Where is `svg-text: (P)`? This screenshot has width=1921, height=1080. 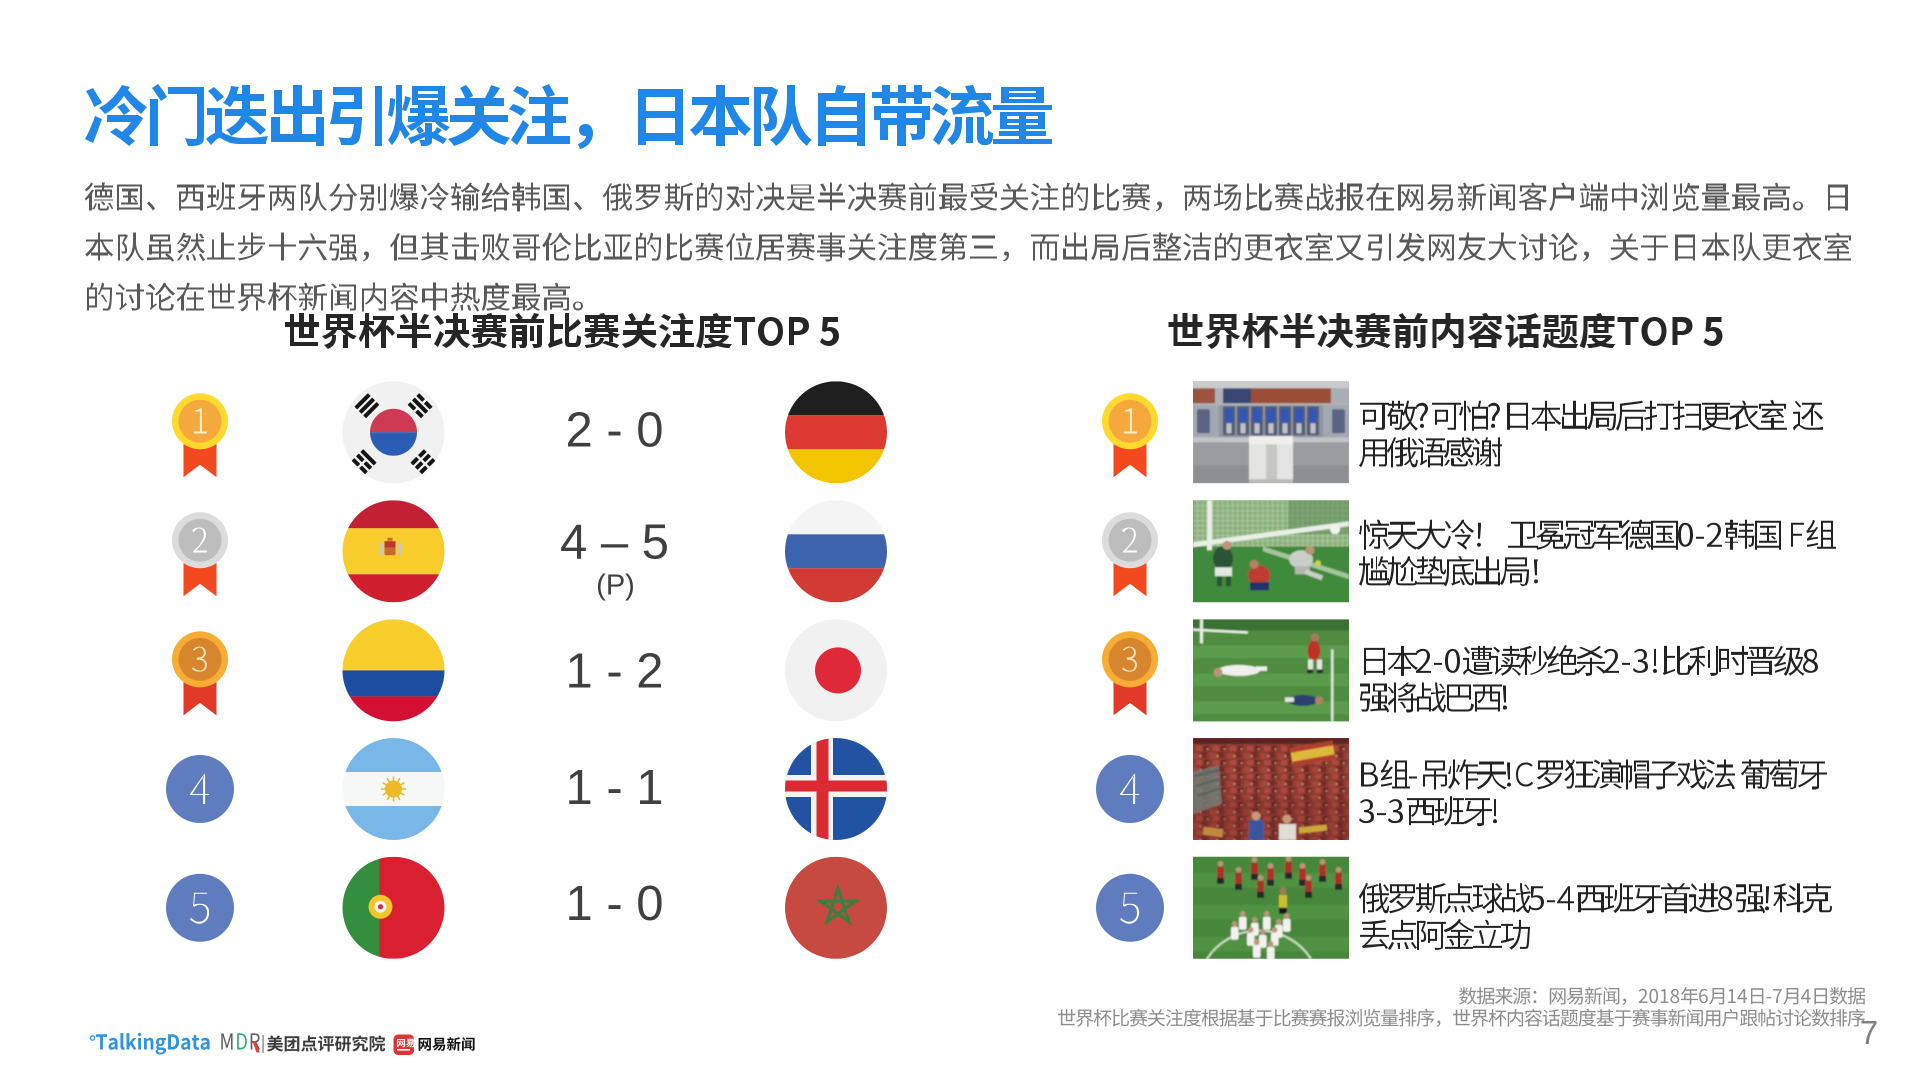
svg-text: (P) is located at coordinates (615, 586).